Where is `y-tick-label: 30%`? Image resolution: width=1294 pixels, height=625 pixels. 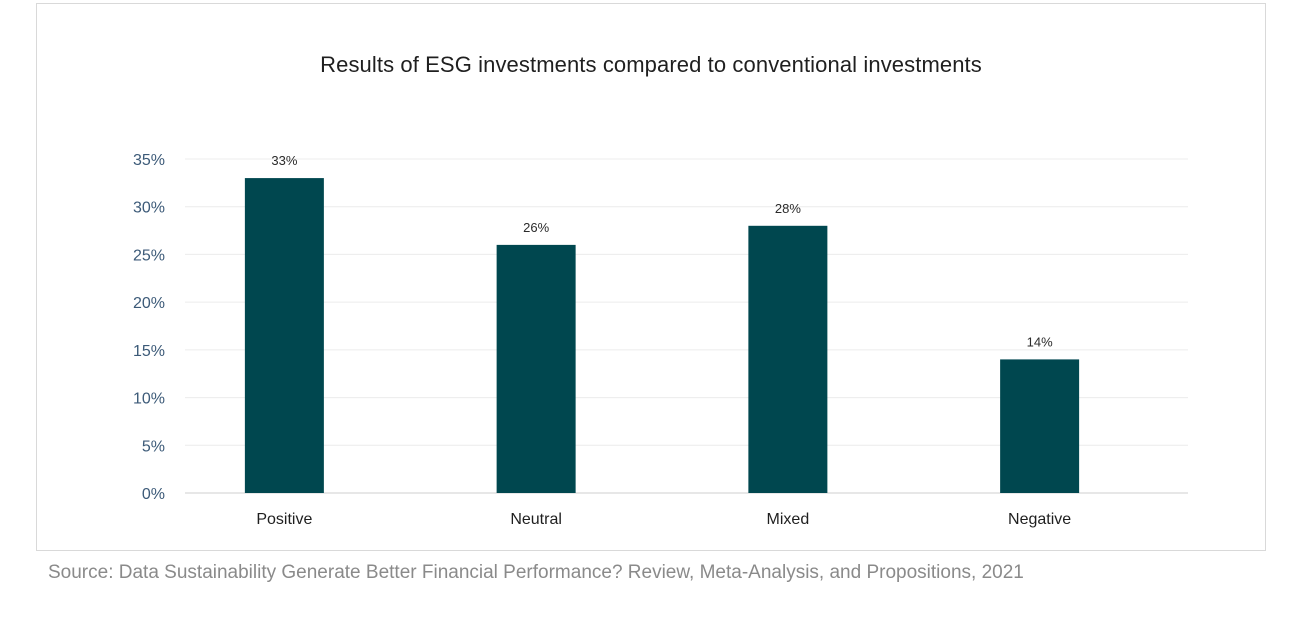 y-tick-label: 30% is located at coordinates (149, 208).